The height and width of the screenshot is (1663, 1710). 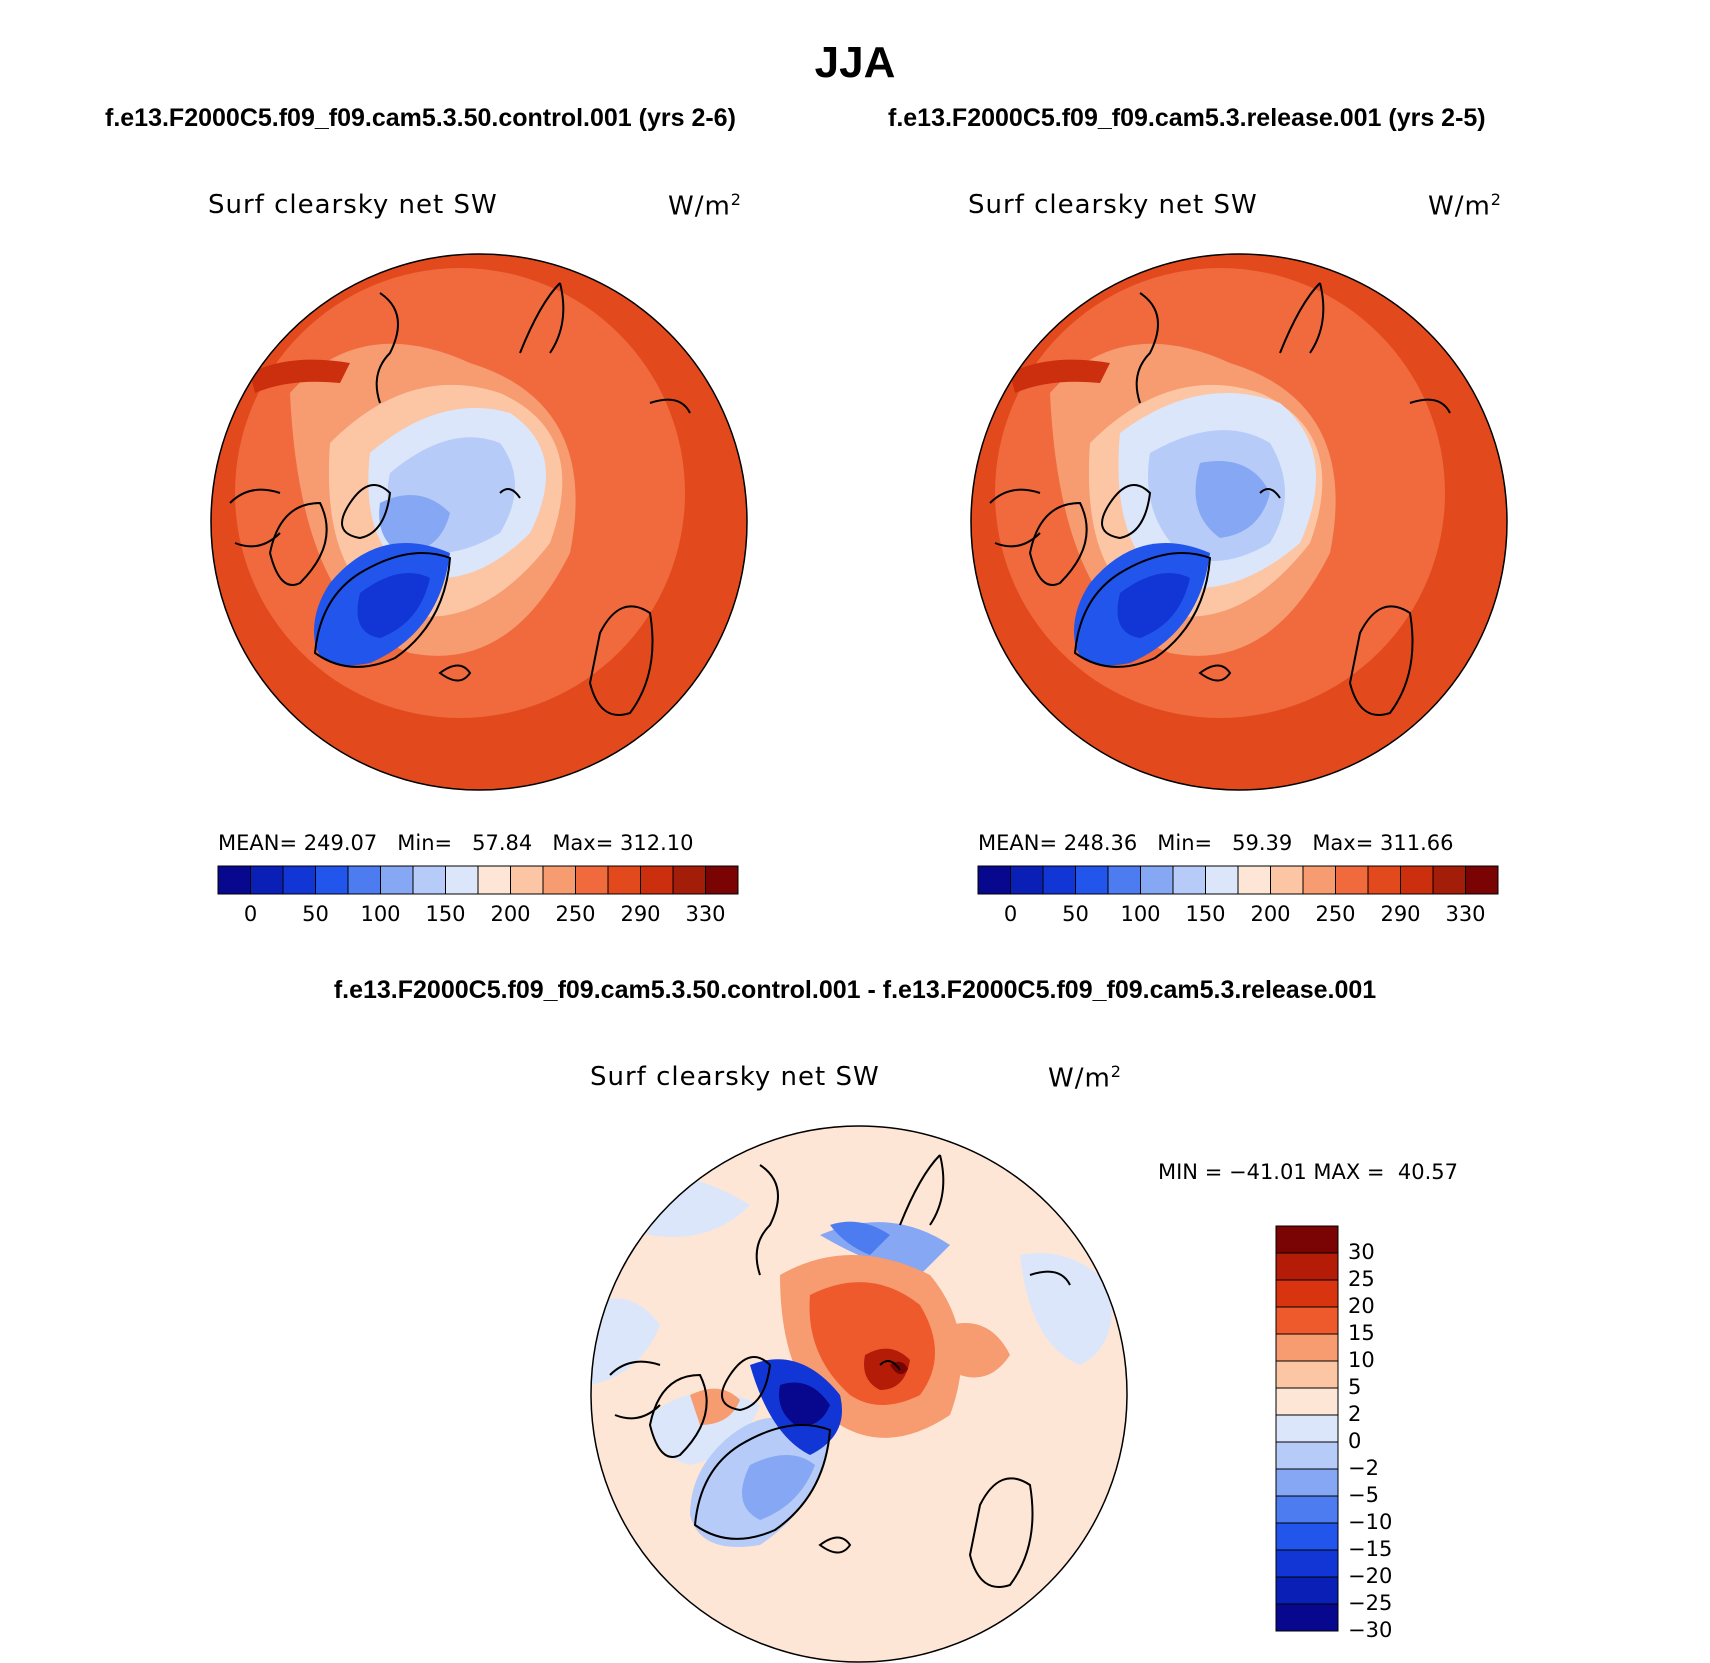 What do you see at coordinates (859, 1394) in the screenshot?
I see `diff-polar-map` at bounding box center [859, 1394].